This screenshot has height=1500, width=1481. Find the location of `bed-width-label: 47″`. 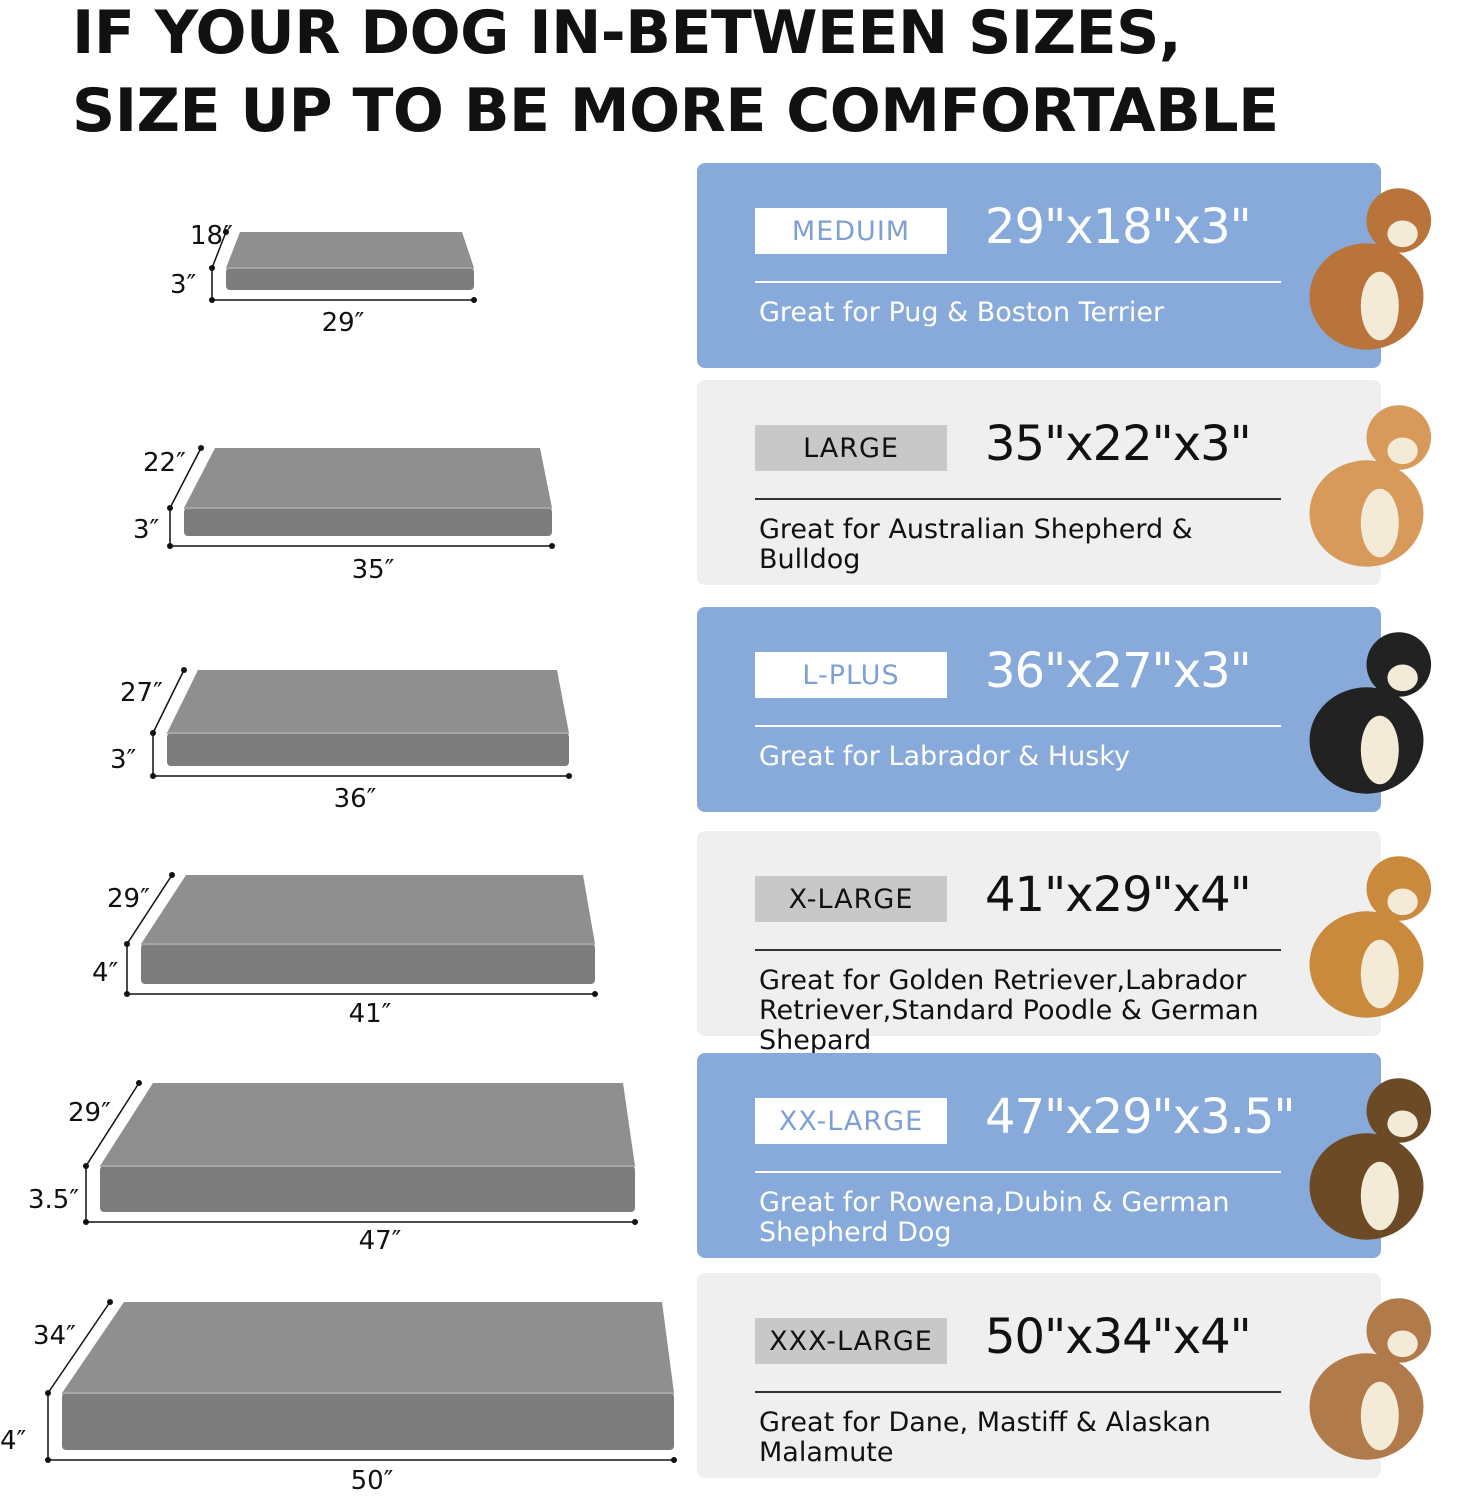

bed-width-label: 47″ is located at coordinates (380, 1241).